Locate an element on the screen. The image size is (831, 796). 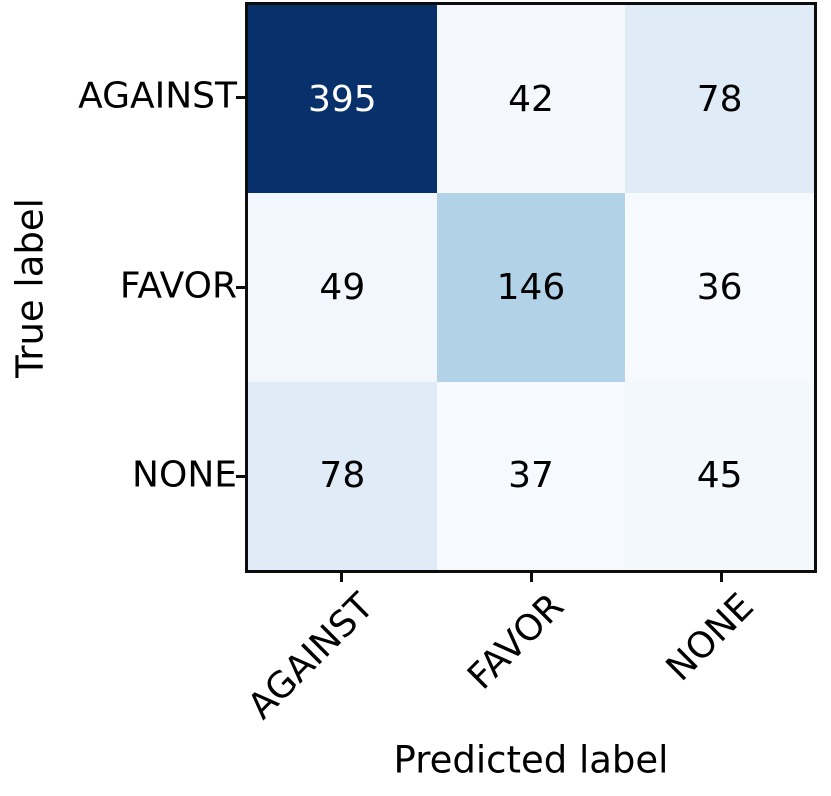
heatmap-cell-none-favor: 37 is located at coordinates (531, 475).